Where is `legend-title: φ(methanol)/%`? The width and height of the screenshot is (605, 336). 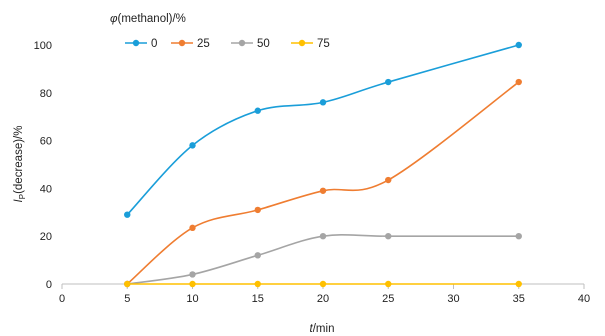 legend-title: φ(methanol)/% is located at coordinates (148, 19).